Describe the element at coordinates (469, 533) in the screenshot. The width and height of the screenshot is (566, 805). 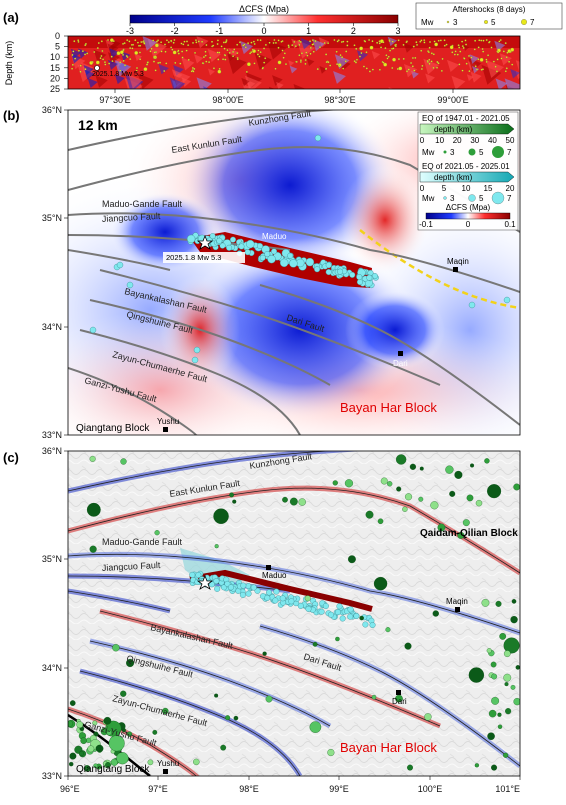
I see `c-block-qaidam: Qaidam-Qilian Block` at that location.